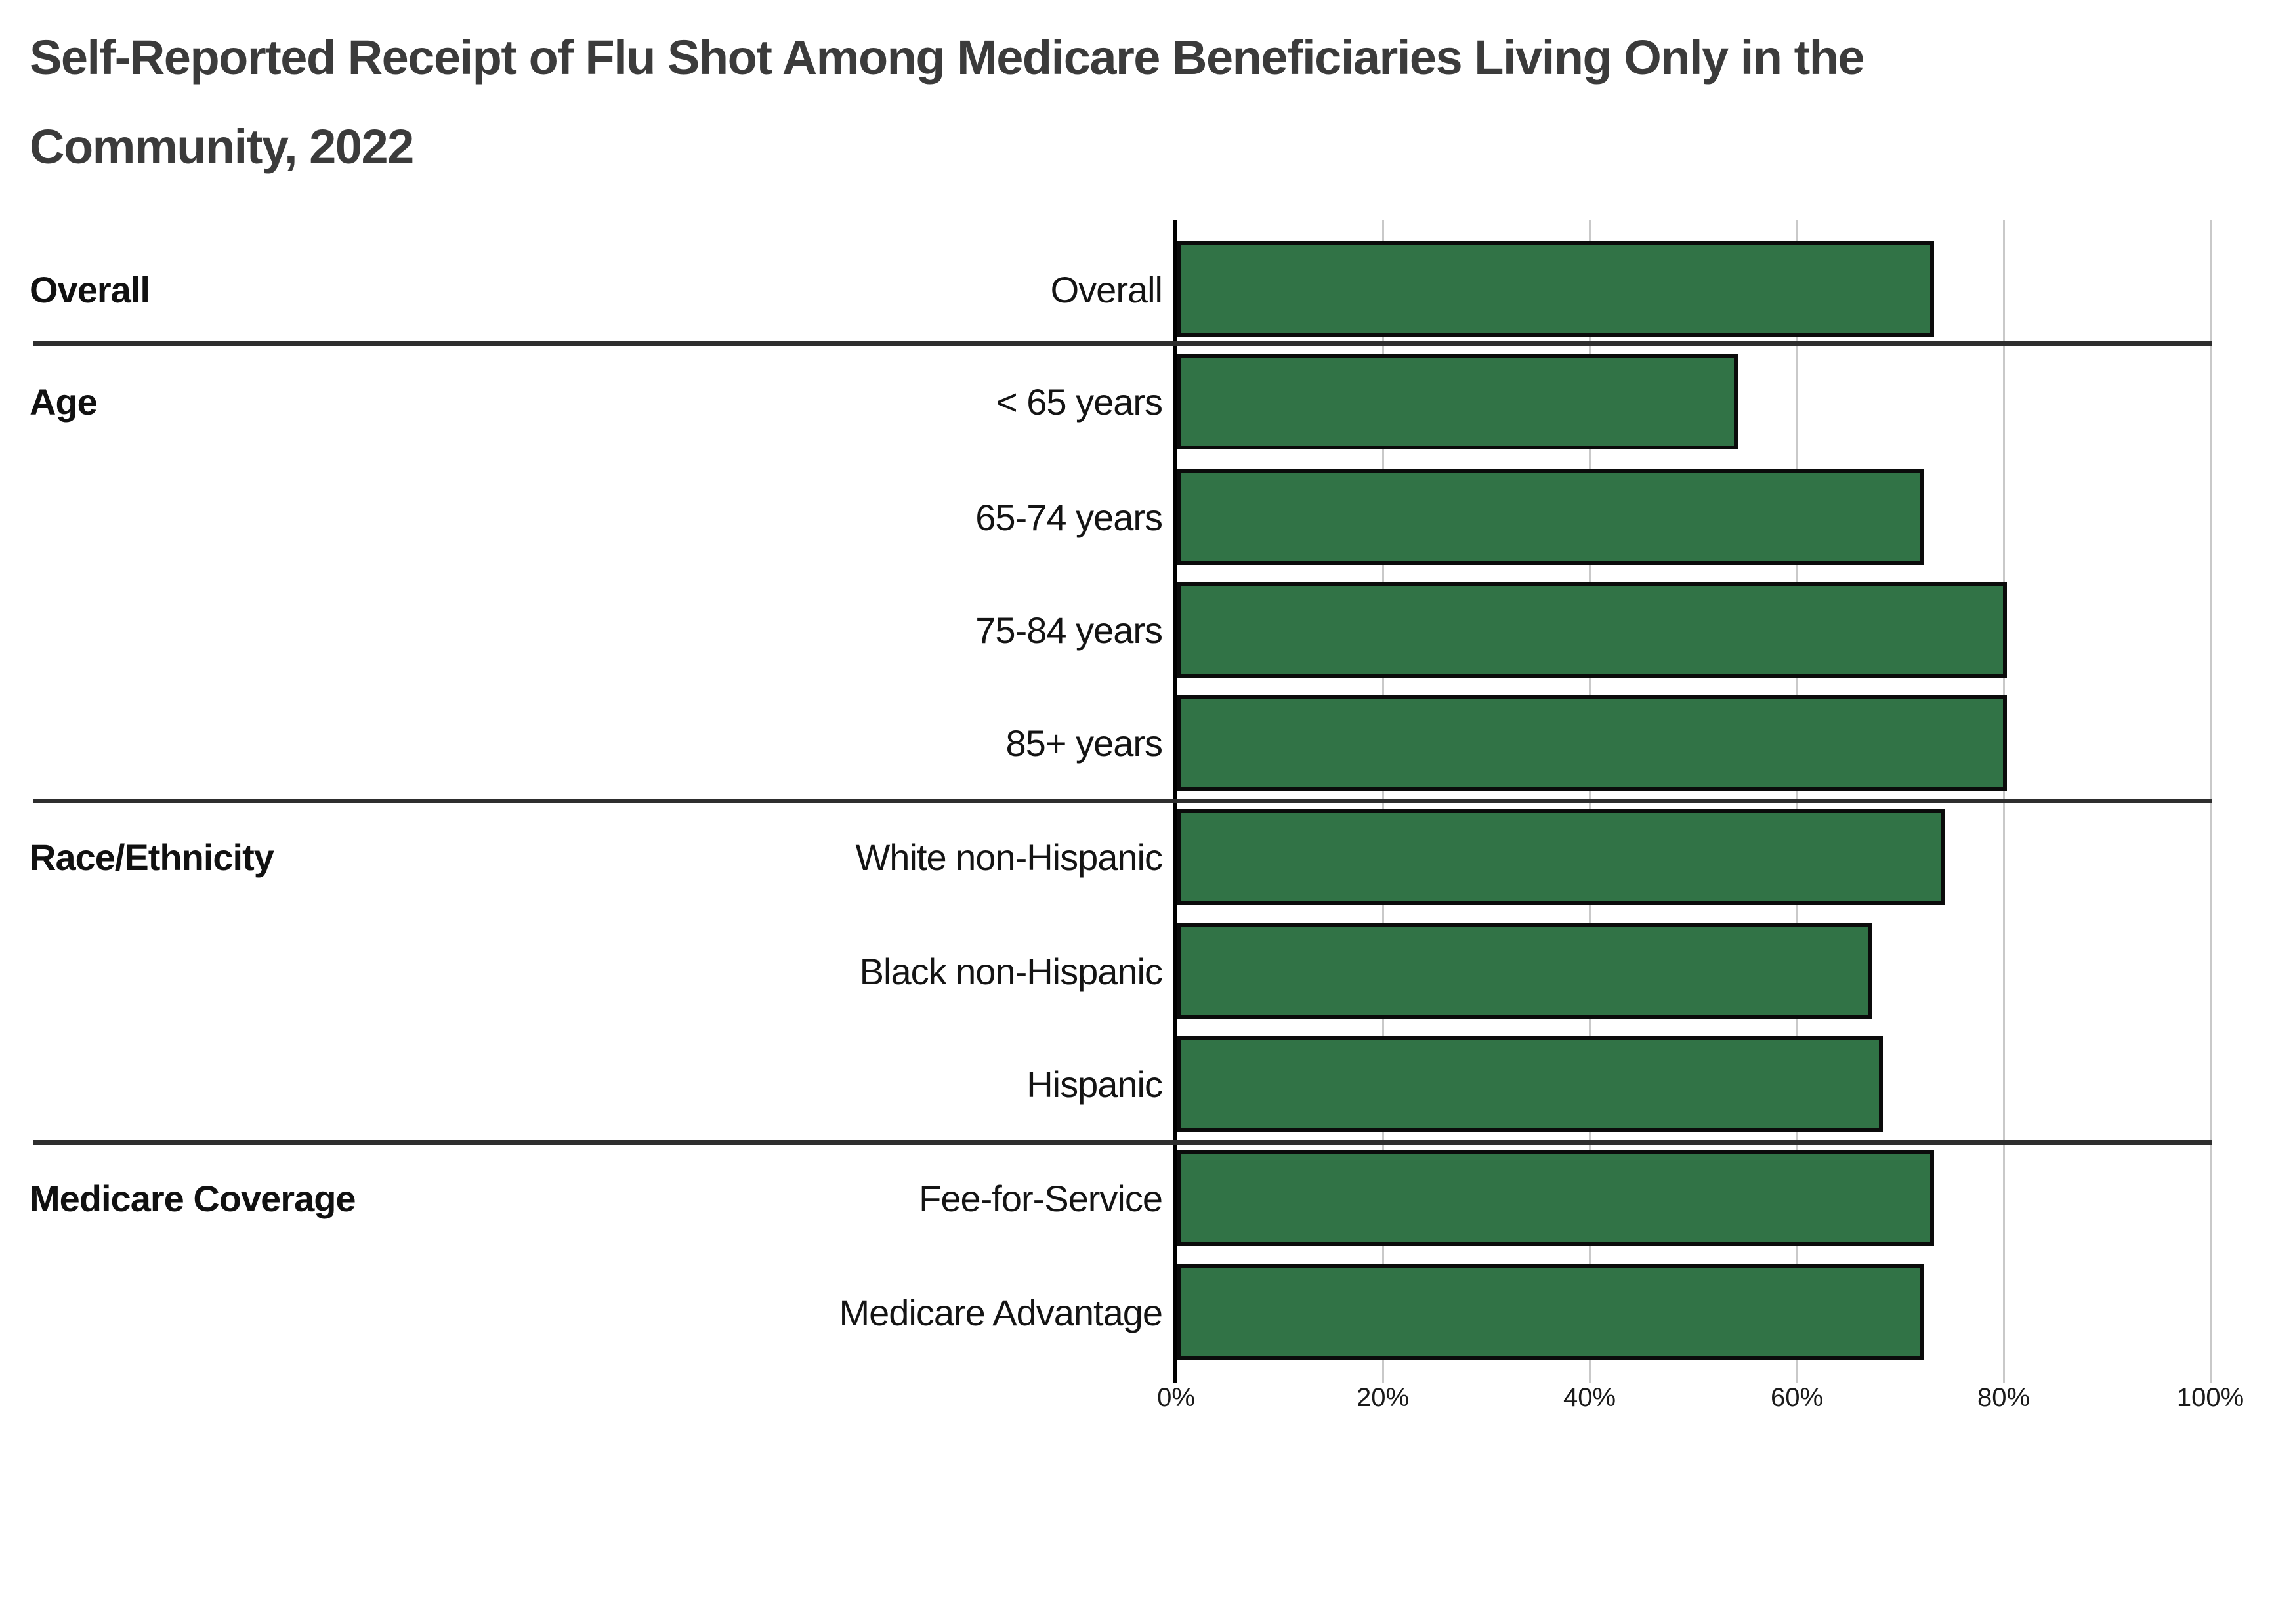  Describe the element at coordinates (1094, 1084) in the screenshot. I see `category-label: Hispanic` at that location.